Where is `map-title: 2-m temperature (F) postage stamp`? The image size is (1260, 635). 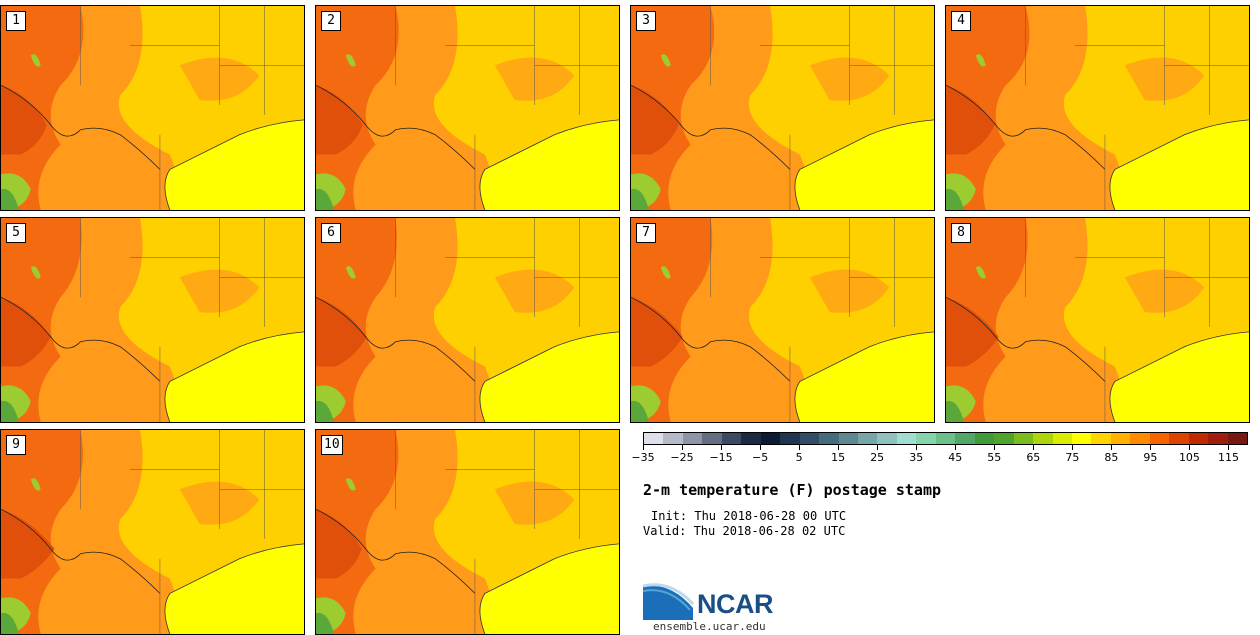 map-title: 2-m temperature (F) postage stamp is located at coordinates (792, 490).